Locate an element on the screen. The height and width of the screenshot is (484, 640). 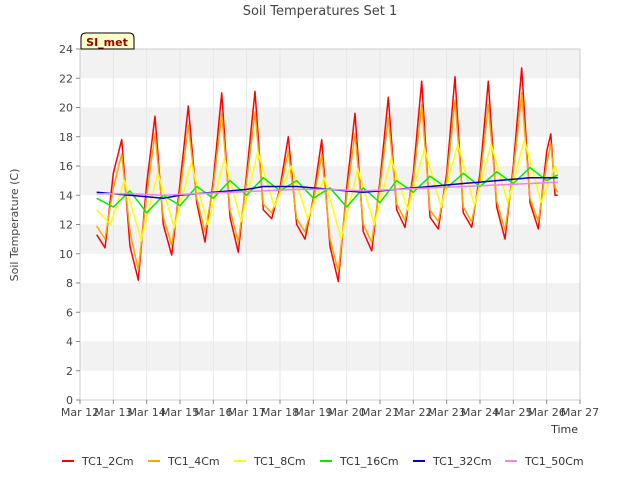
y-tick-label: 24 is located at coordinates (66, 49).